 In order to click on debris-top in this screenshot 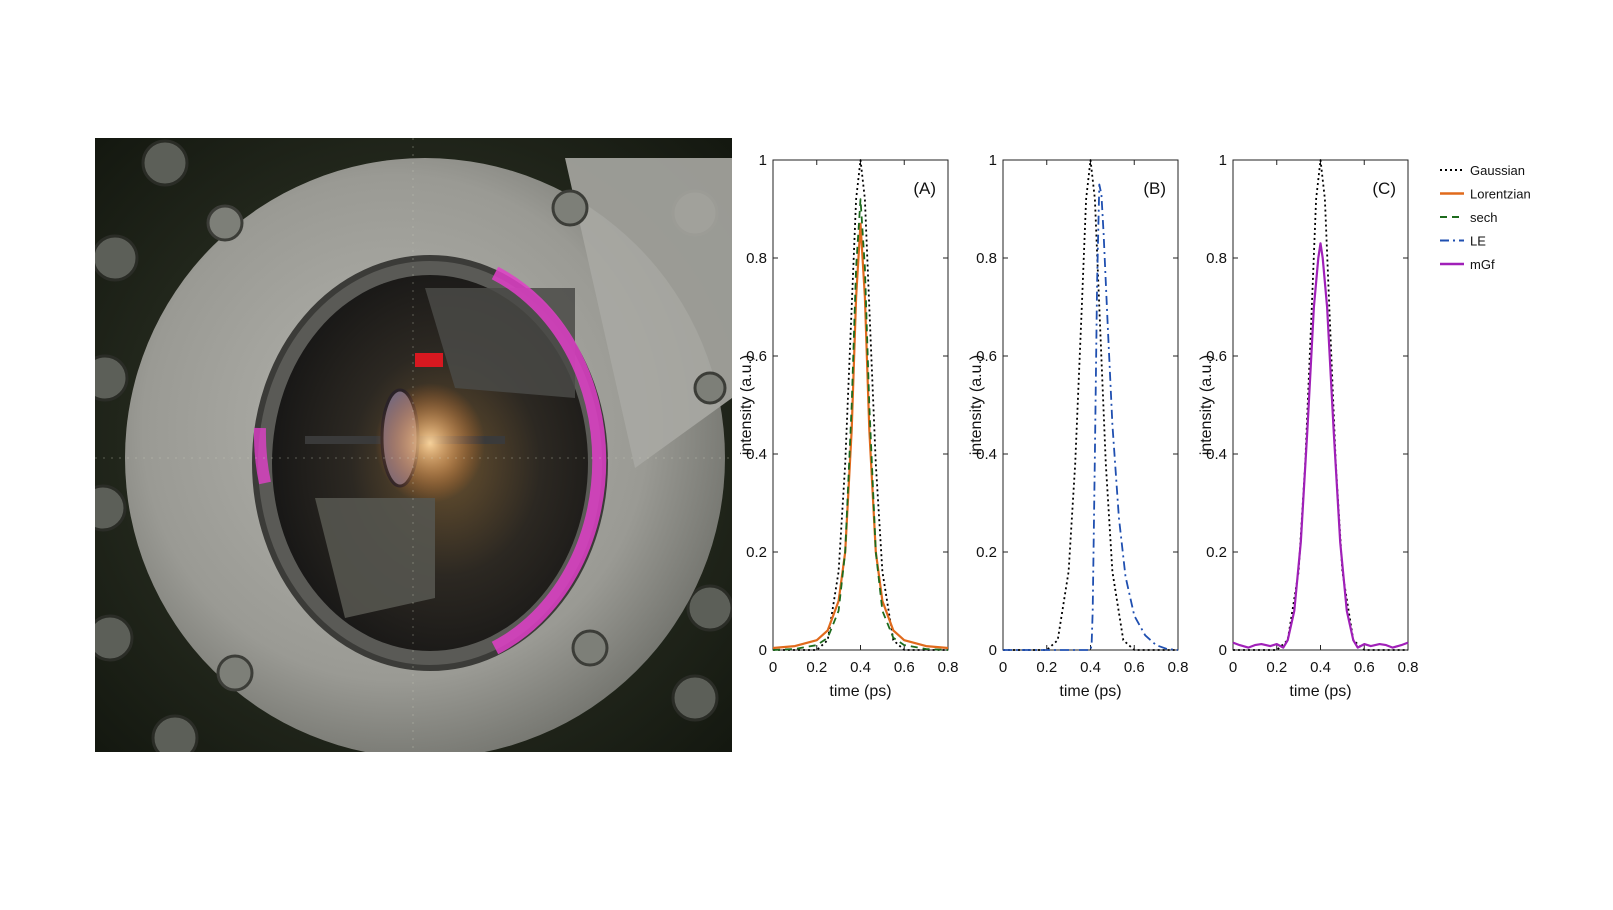, I will do `click(500, 343)`.